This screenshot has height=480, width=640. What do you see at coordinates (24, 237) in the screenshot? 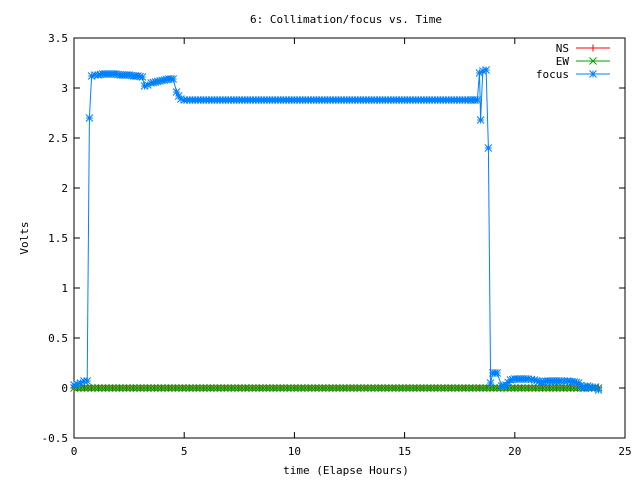
I see `y-axis-label: Volts` at bounding box center [24, 237].